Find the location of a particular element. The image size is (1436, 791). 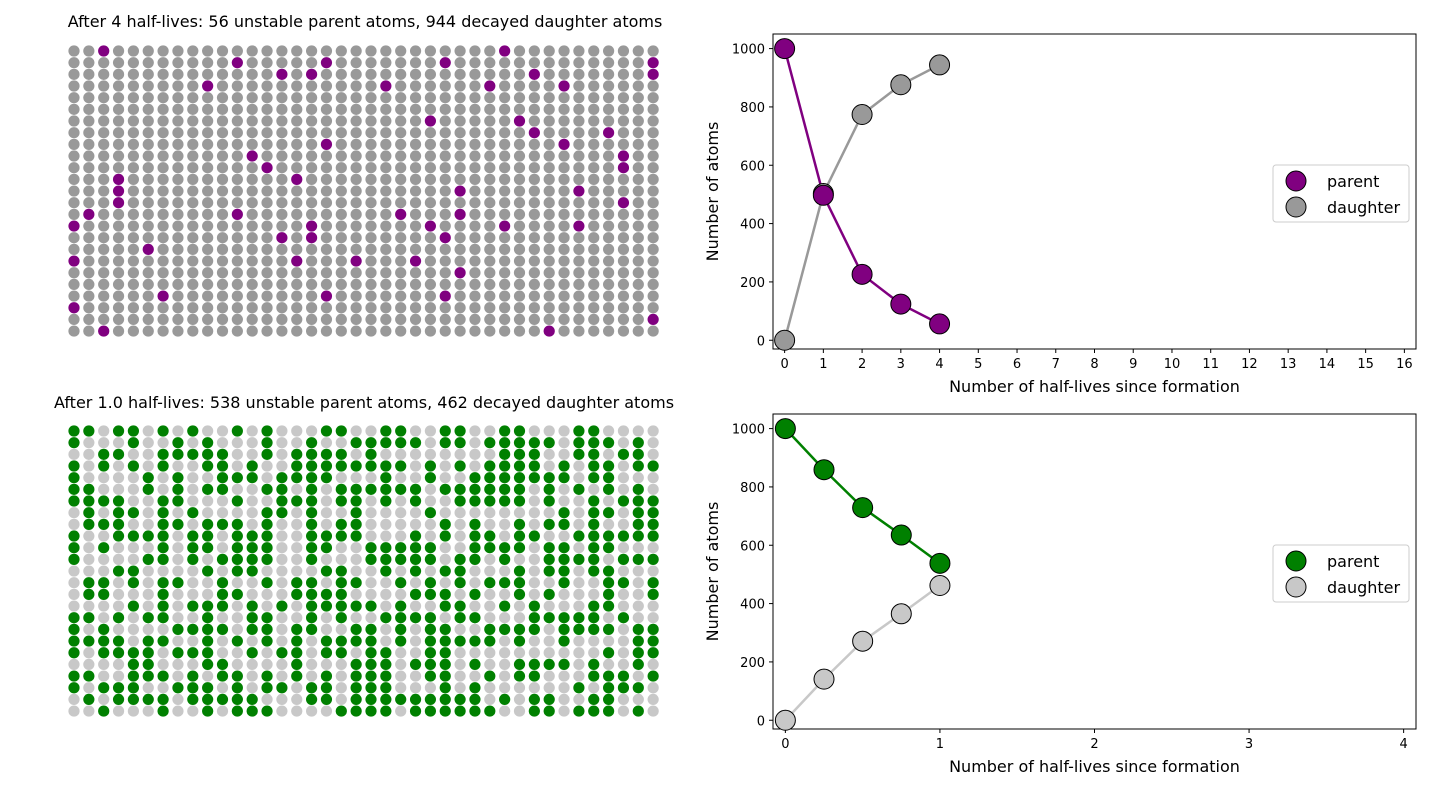

chart-bottom-legend-parent-marker is located at coordinates (1296, 561).